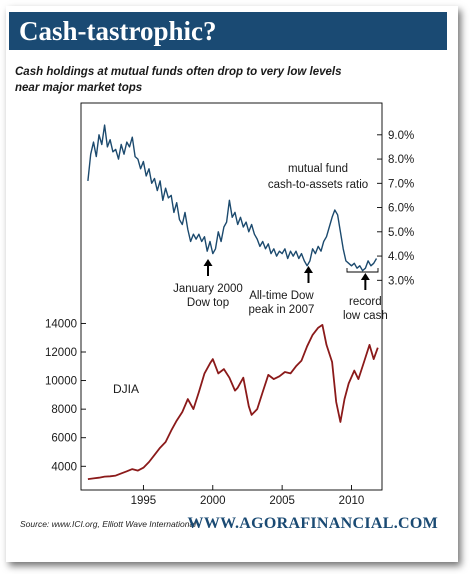 The height and width of the screenshot is (574, 470). What do you see at coordinates (401, 233) in the screenshot?
I see `cash-tick-label-5: 5.0%` at bounding box center [401, 233].